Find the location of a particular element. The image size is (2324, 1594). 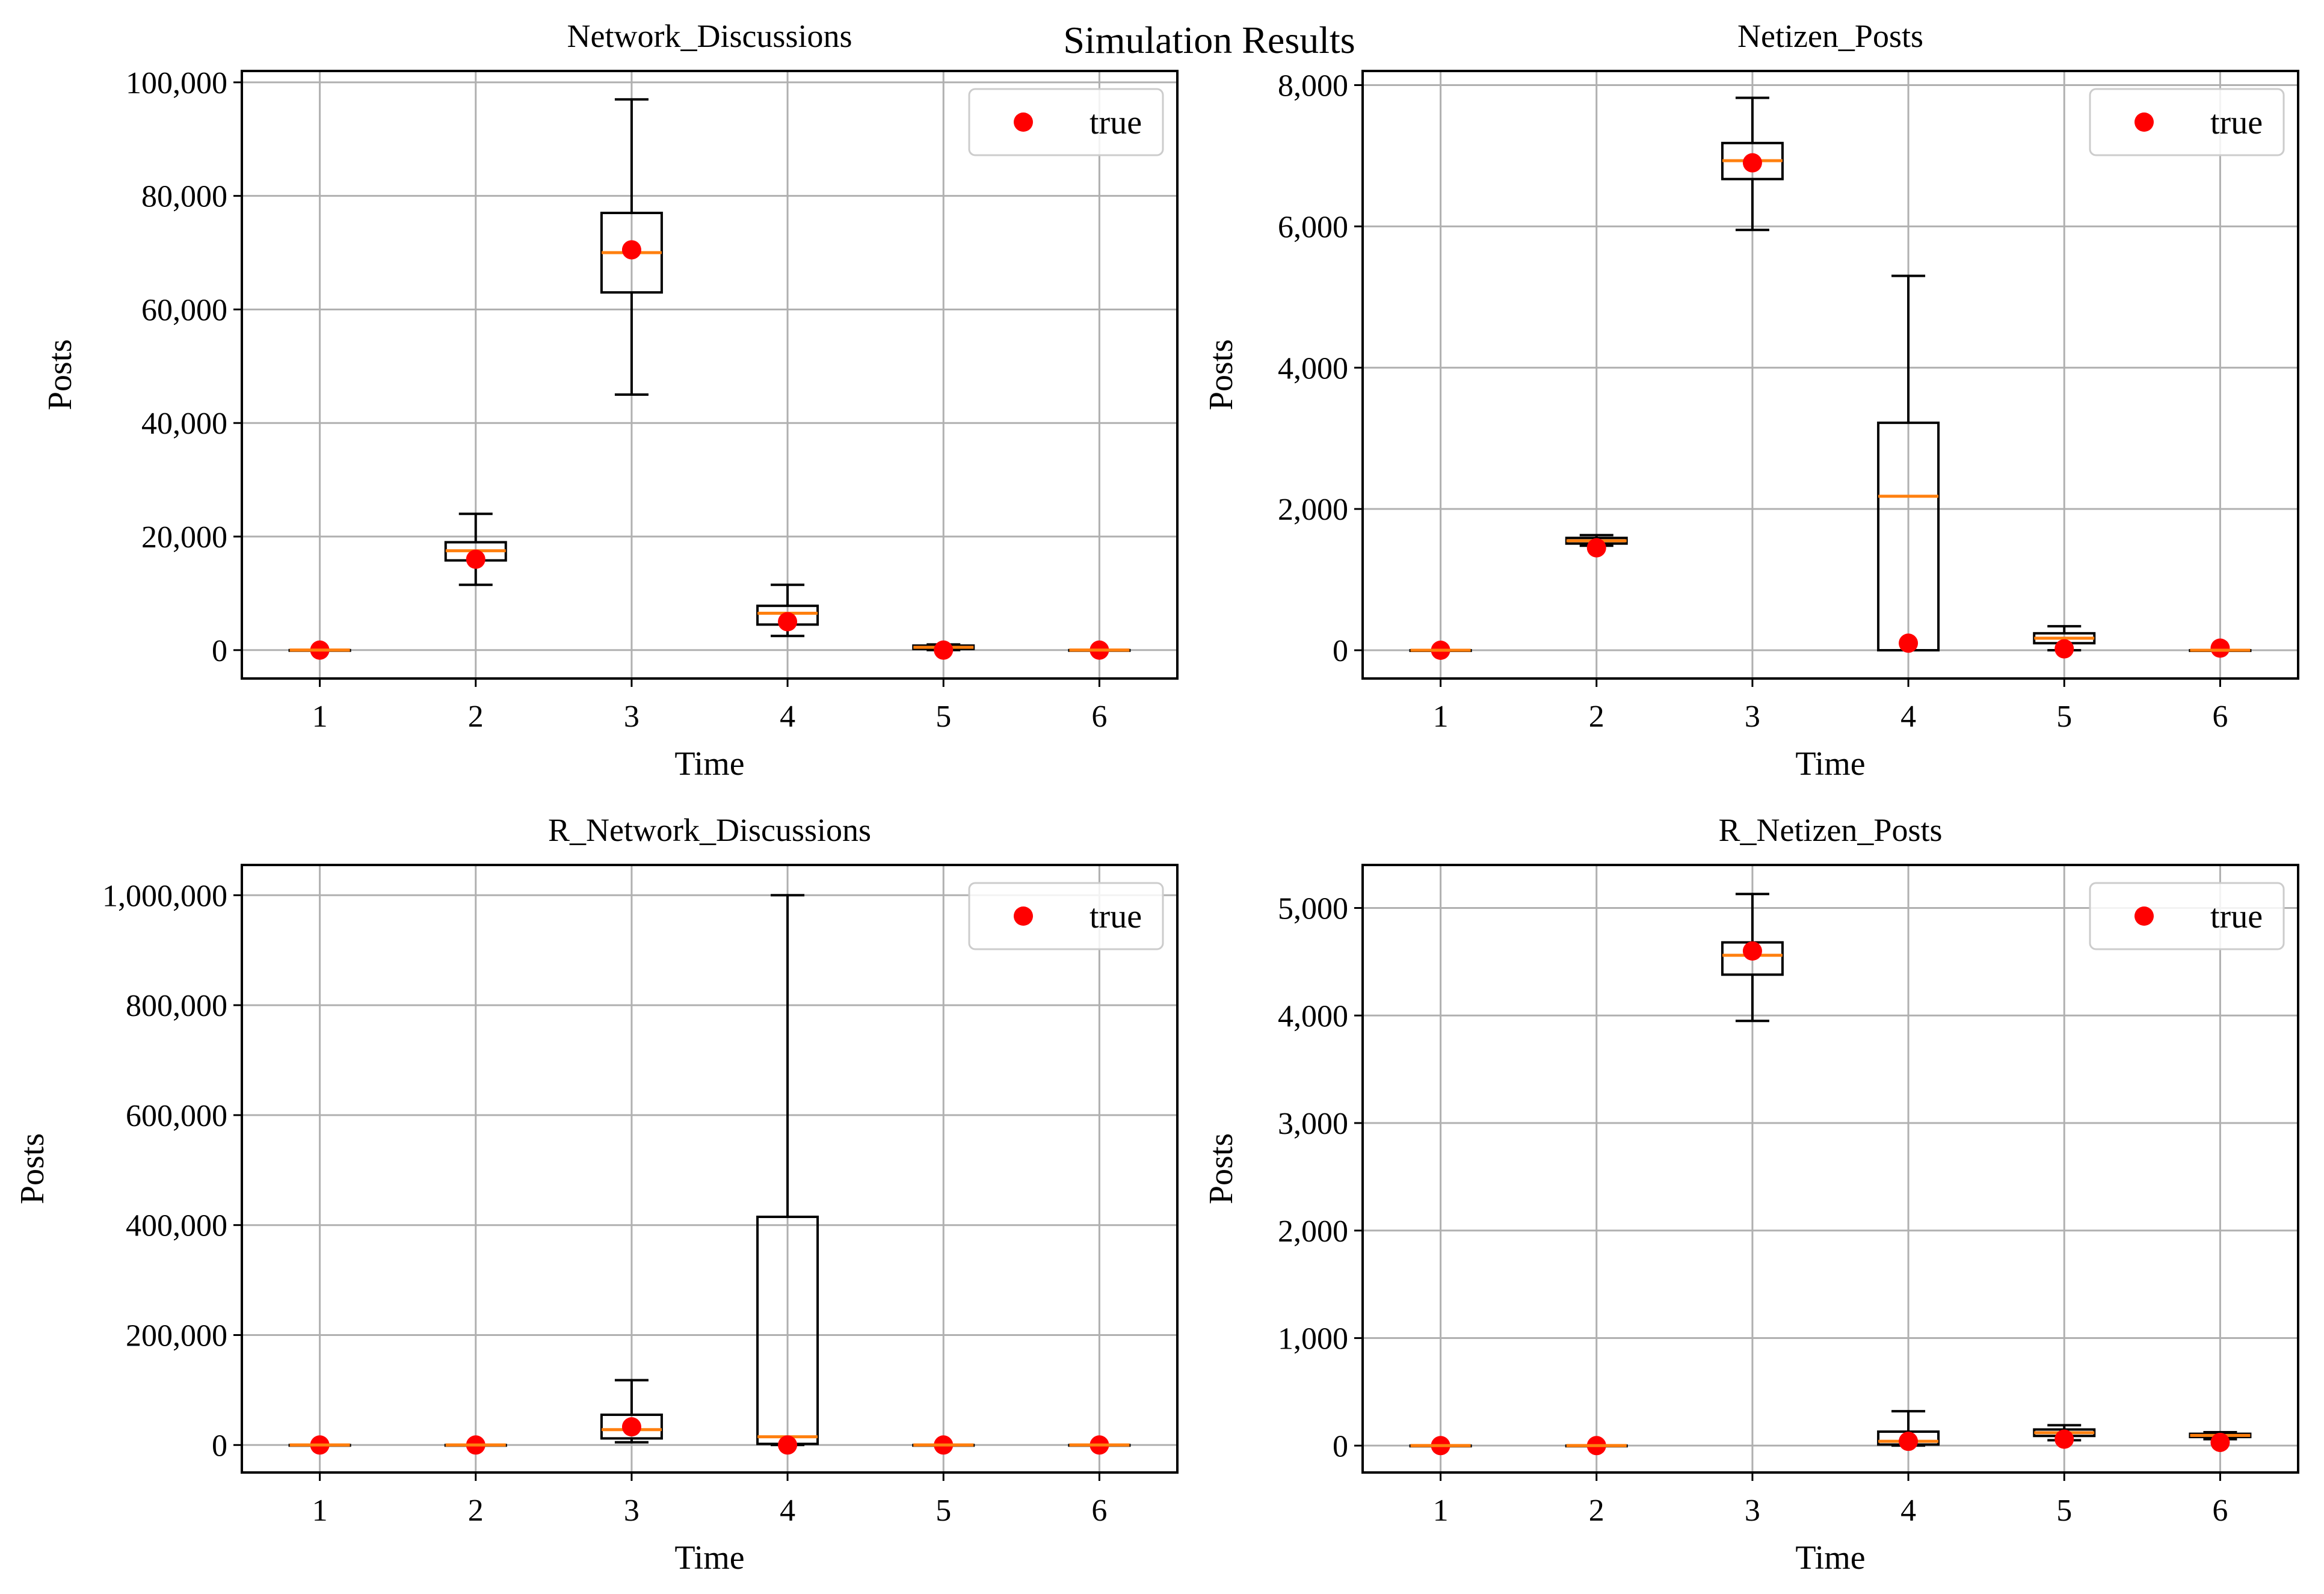

y-tick-label: 3,000 is located at coordinates (1313, 1124).